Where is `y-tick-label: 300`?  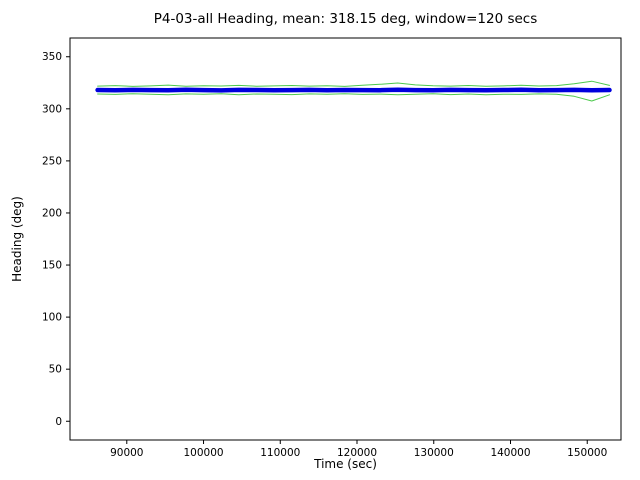 y-tick-label: 300 is located at coordinates (52, 109).